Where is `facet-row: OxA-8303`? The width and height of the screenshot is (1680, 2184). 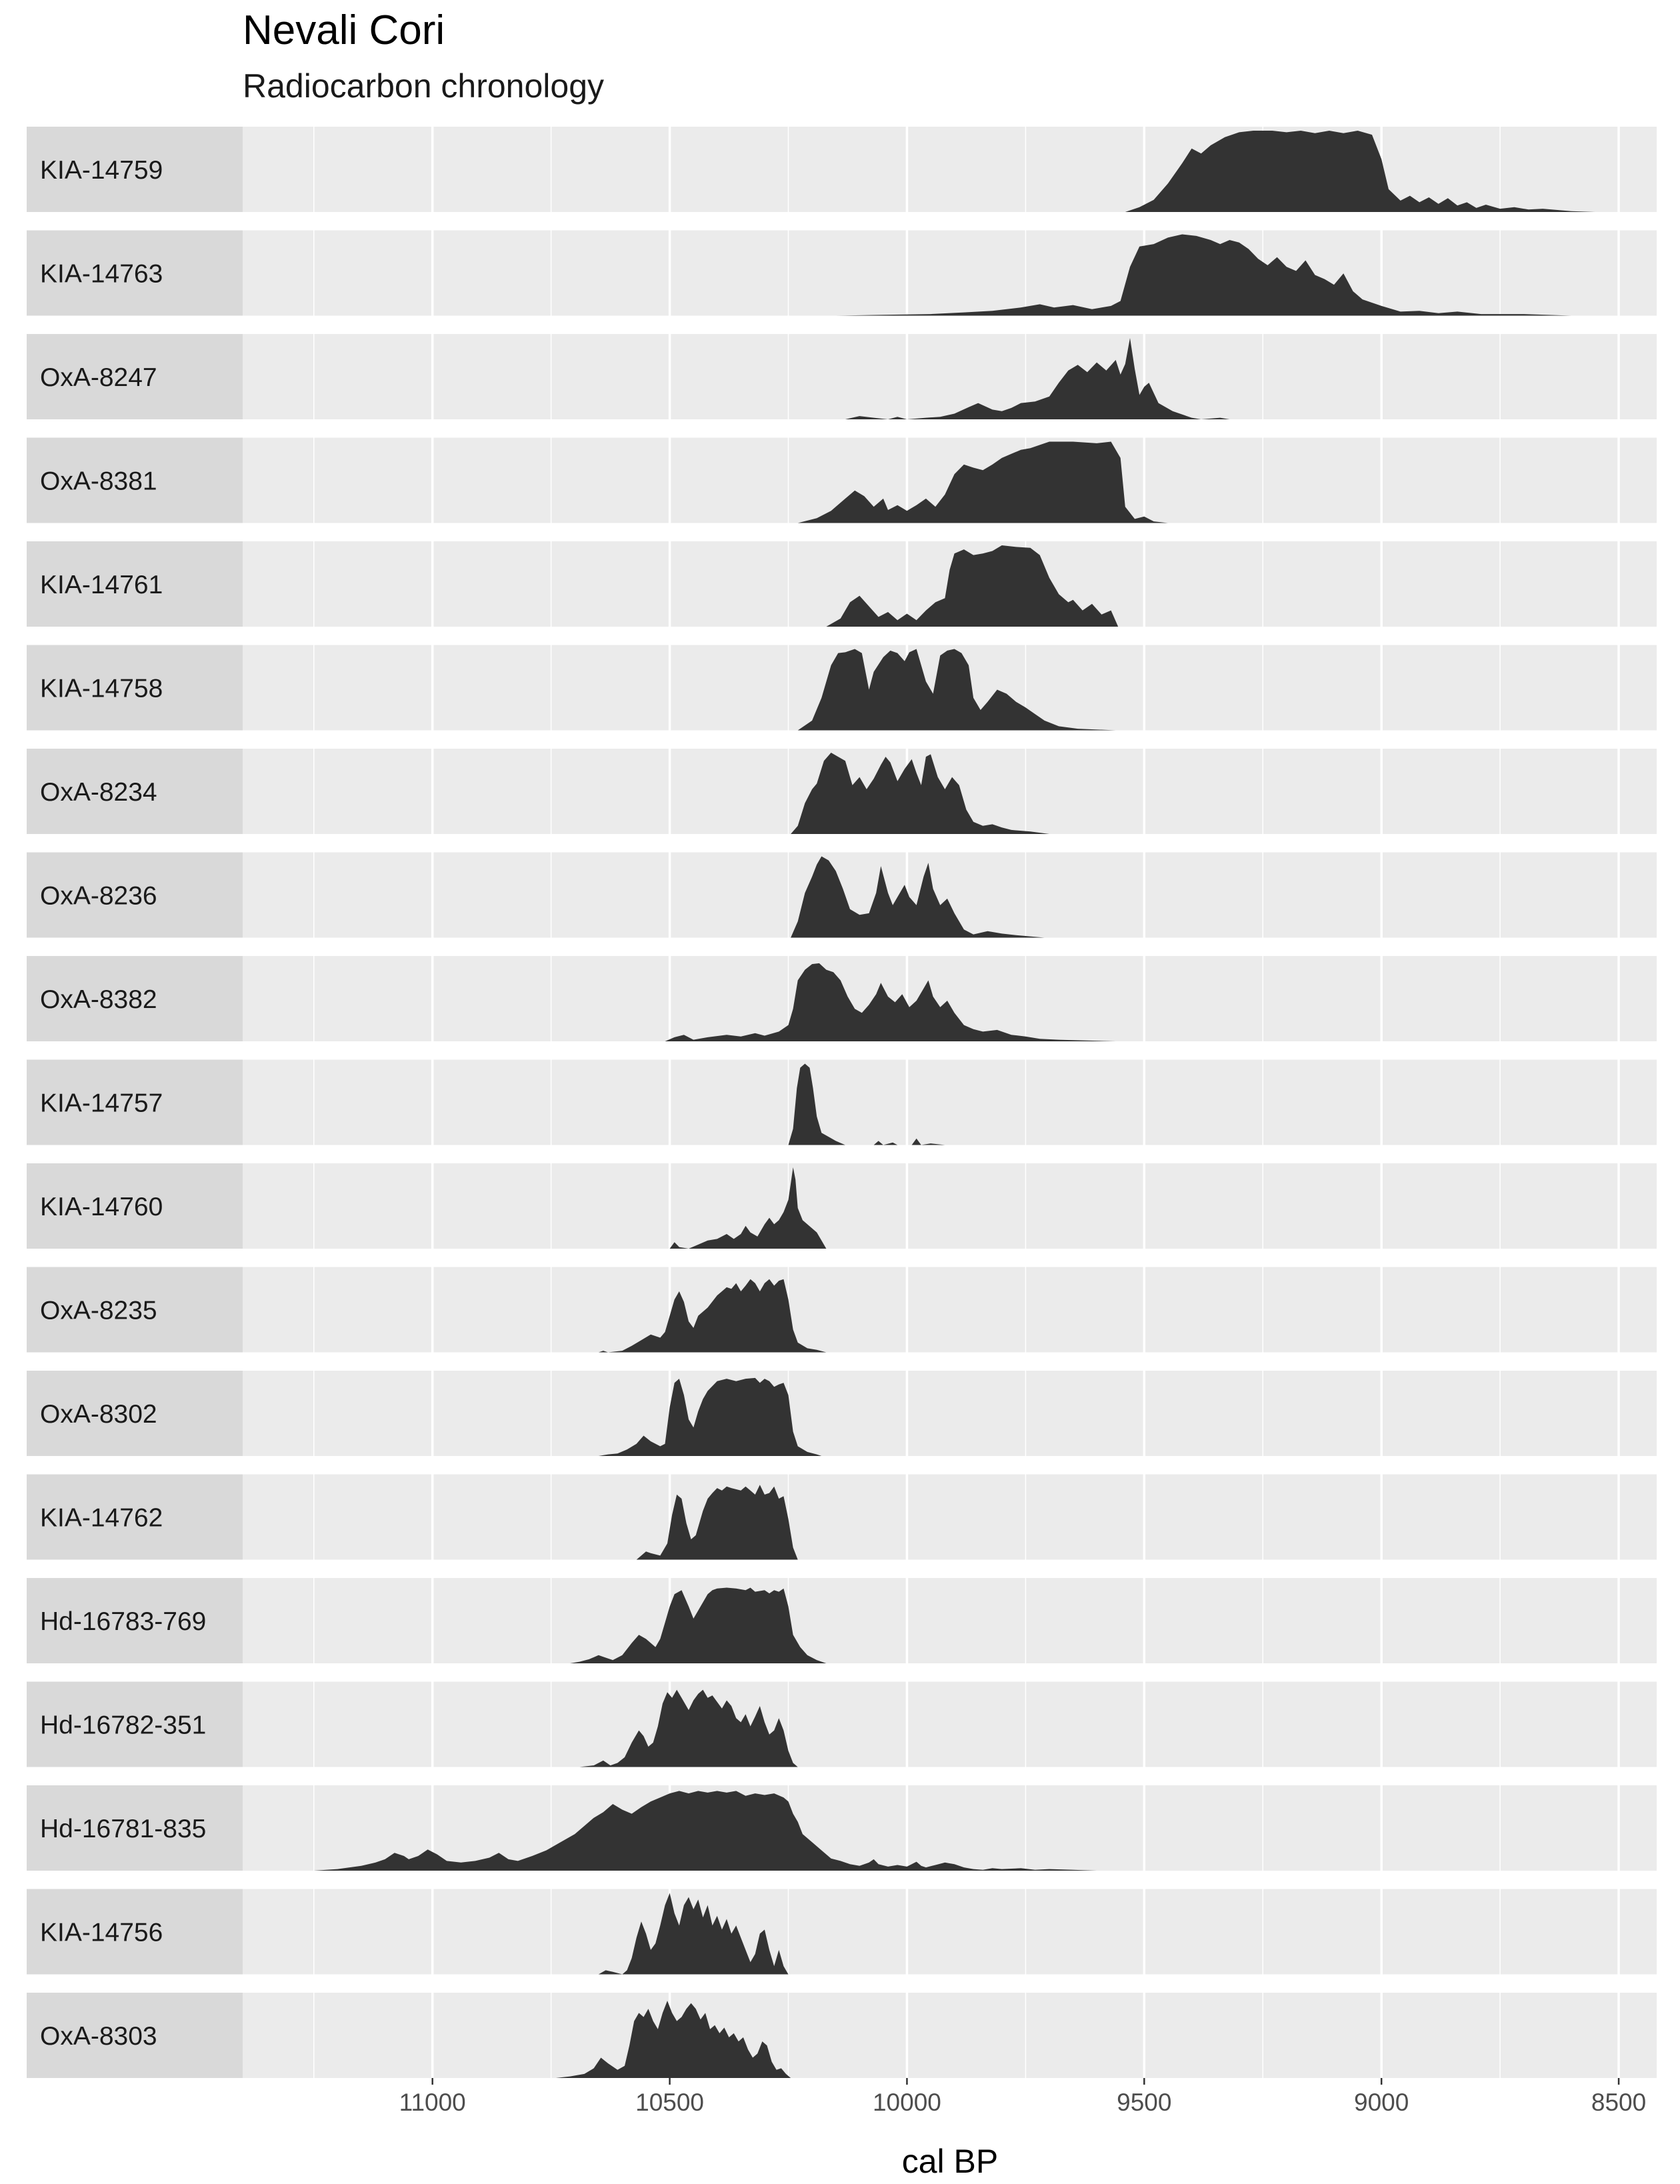
facet-row: OxA-8303 is located at coordinates (842, 2035).